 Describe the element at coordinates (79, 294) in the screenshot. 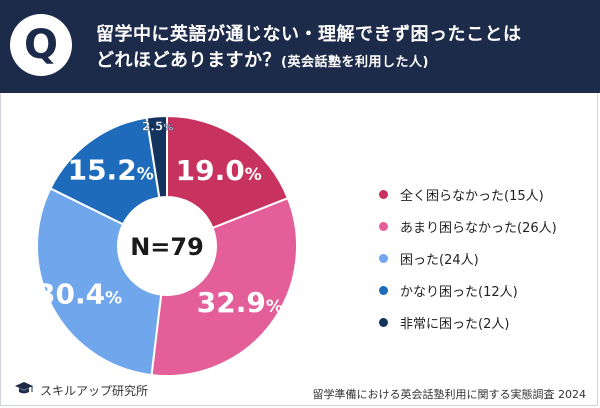

I see `pie-label-2: 30.4%` at that location.